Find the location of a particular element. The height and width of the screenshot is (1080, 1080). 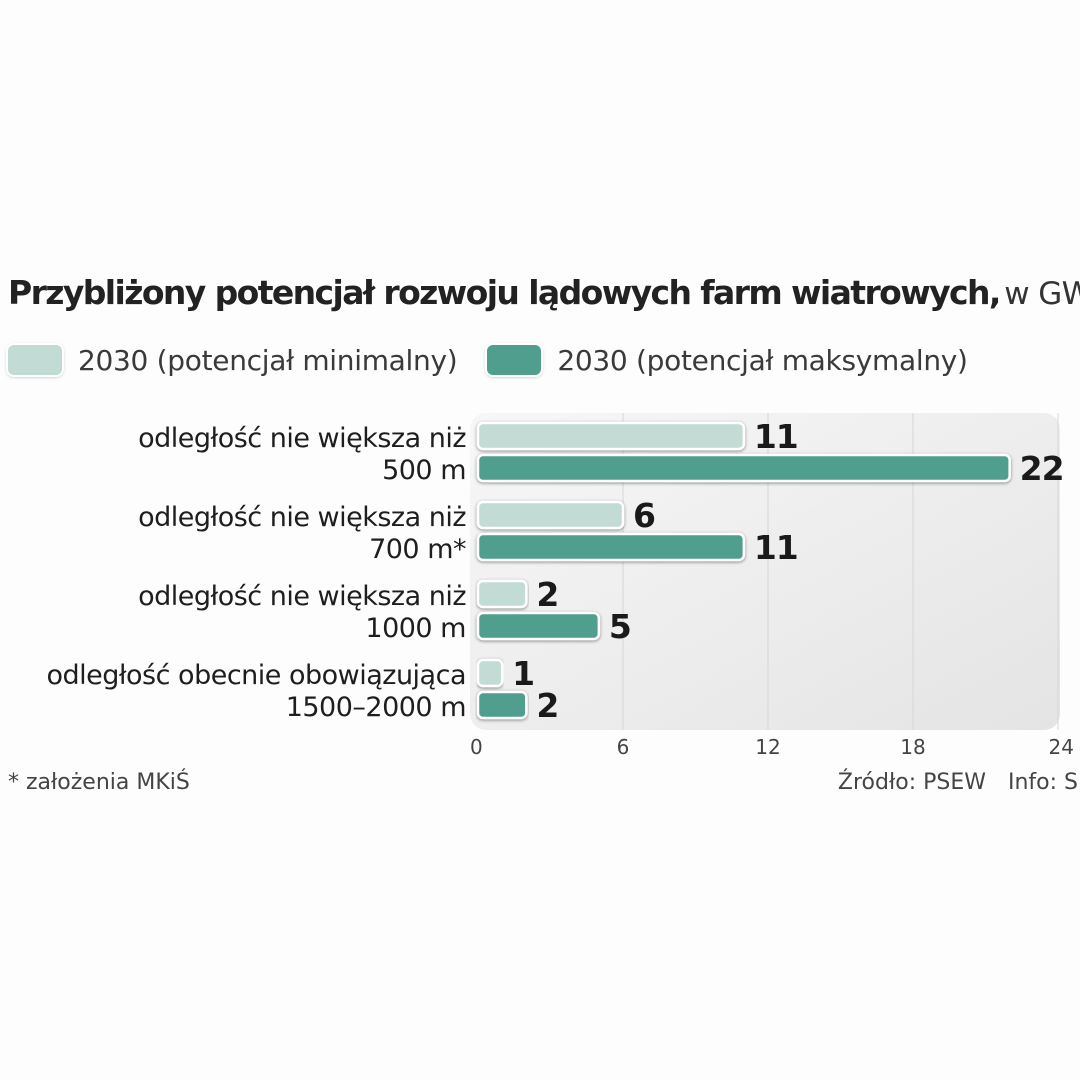

x-tick-label: 6 is located at coordinates (623, 747).